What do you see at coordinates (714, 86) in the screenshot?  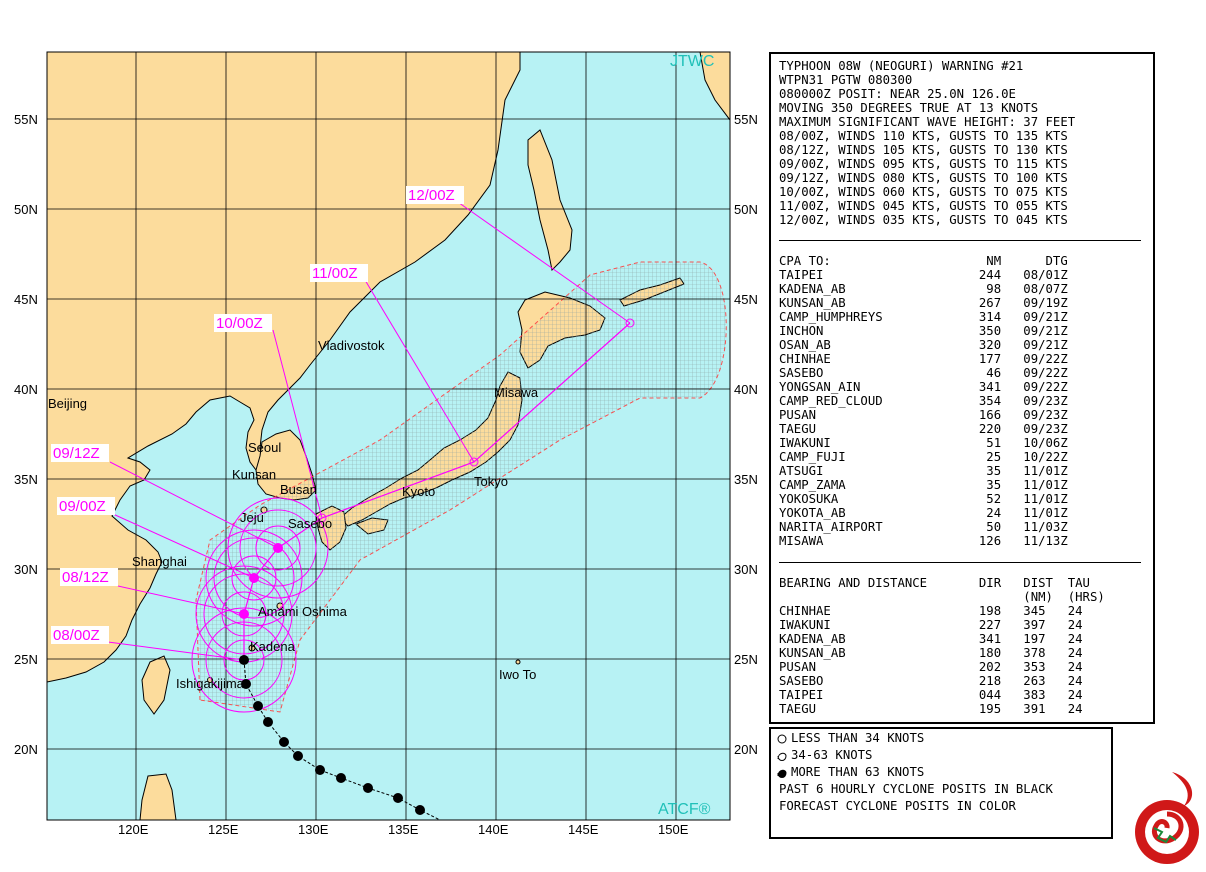 I see `land-kamchatka` at bounding box center [714, 86].